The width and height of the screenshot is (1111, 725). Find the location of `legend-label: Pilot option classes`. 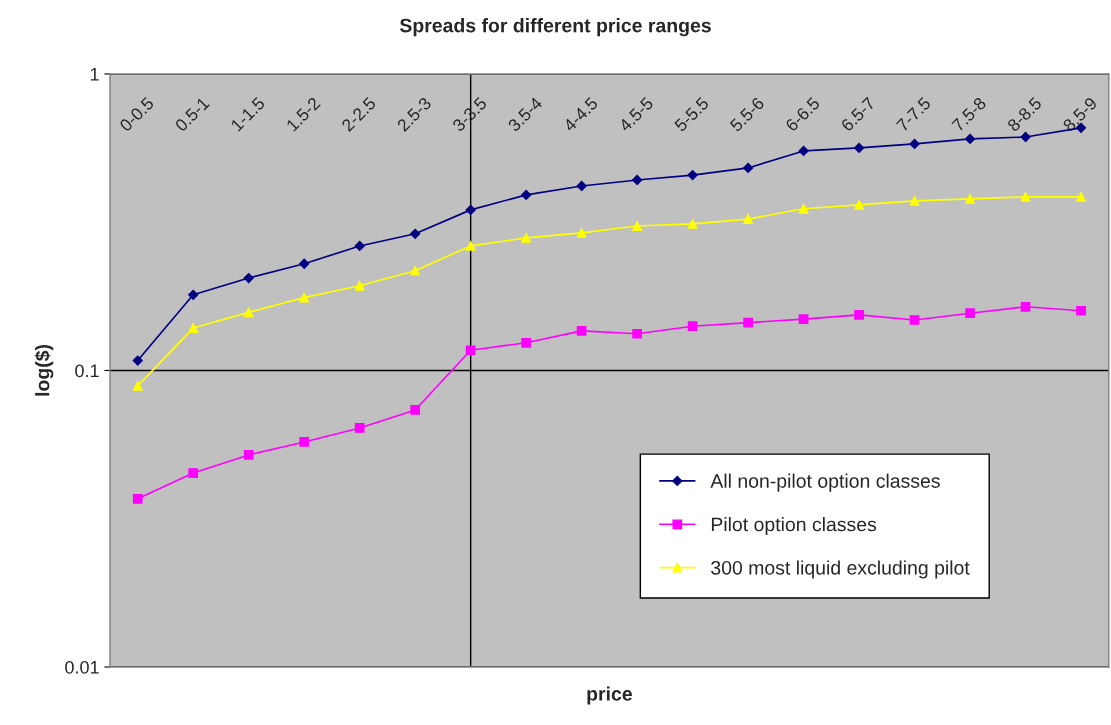

legend-label: Pilot option classes is located at coordinates (794, 526).